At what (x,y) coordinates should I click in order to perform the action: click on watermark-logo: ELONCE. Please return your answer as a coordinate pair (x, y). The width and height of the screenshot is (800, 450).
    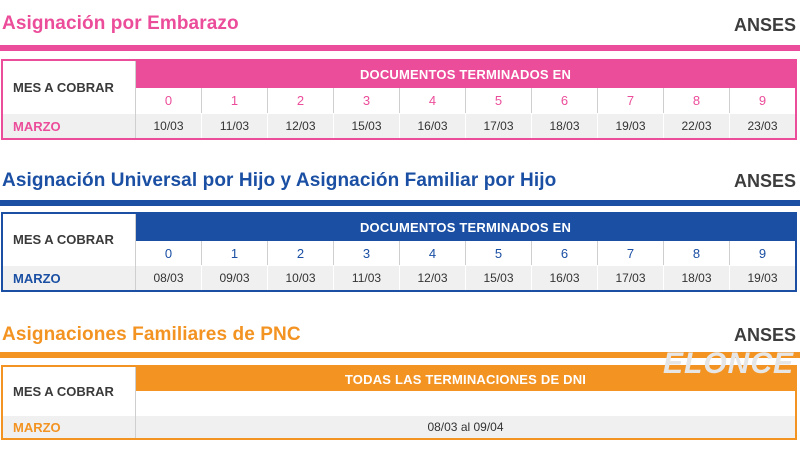
    Looking at the image, I should click on (728, 363).